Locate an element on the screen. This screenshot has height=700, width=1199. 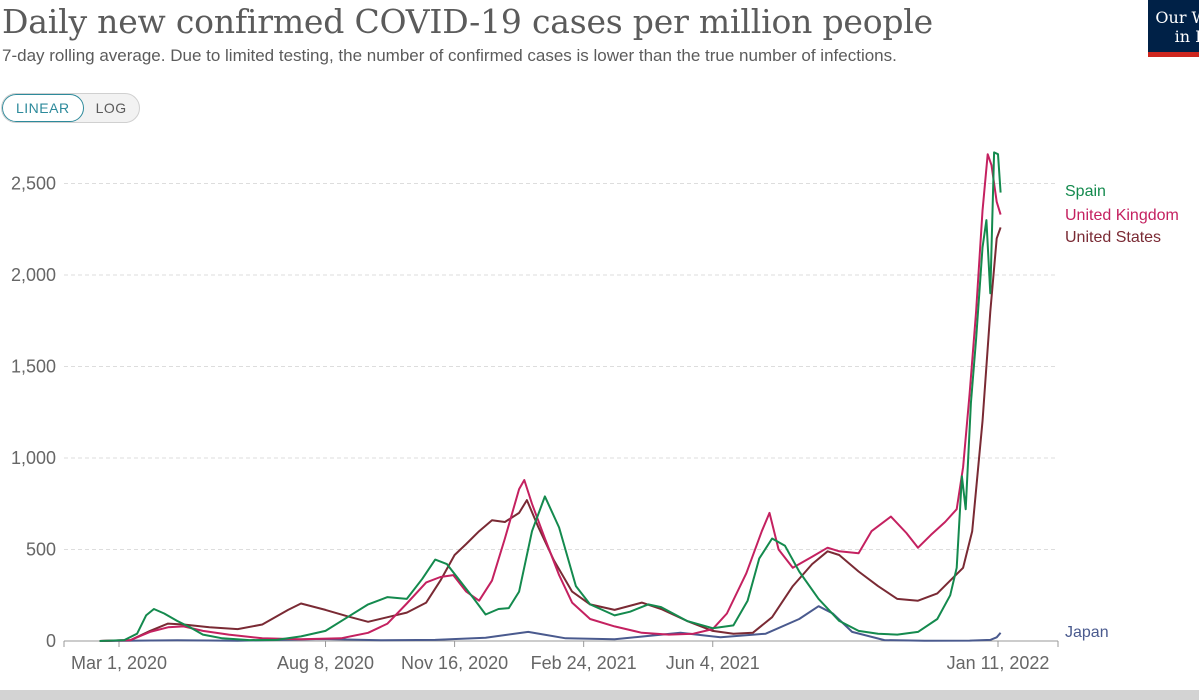
linear-scale-button: LINEAR is located at coordinates (43, 108).